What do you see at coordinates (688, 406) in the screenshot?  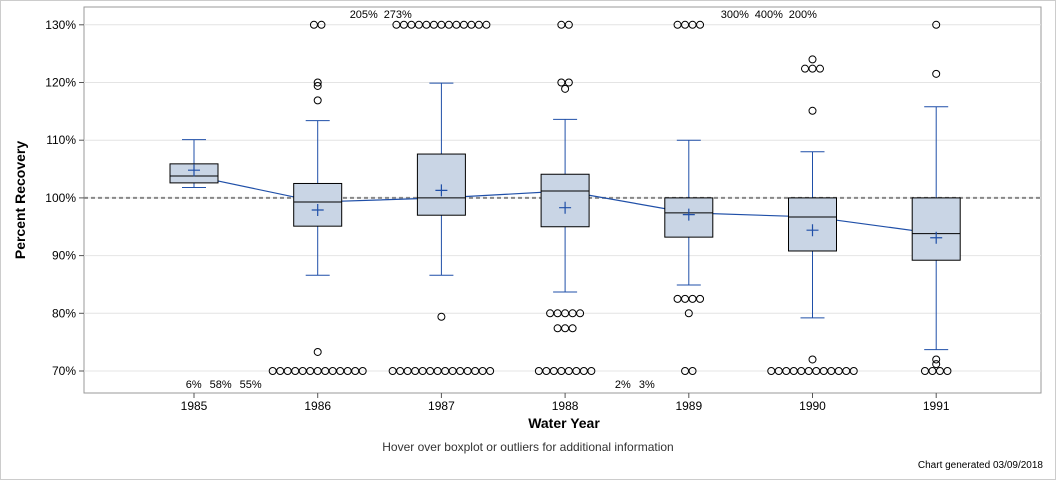 I see `x-tick-label: 1989` at bounding box center [688, 406].